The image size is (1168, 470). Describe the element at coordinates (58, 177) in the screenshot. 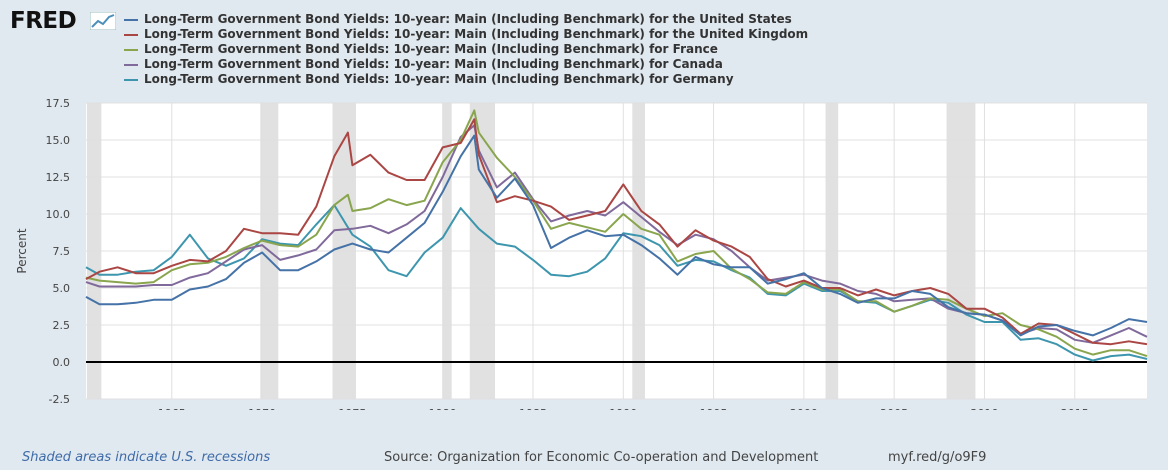

I see `y-tick-label: 12.5` at that location.